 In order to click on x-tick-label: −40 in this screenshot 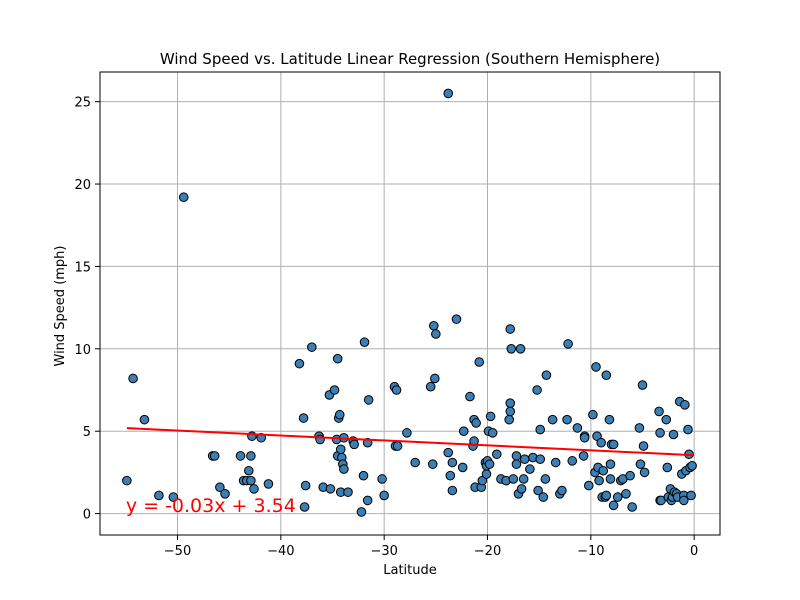, I will do `click(280, 551)`.